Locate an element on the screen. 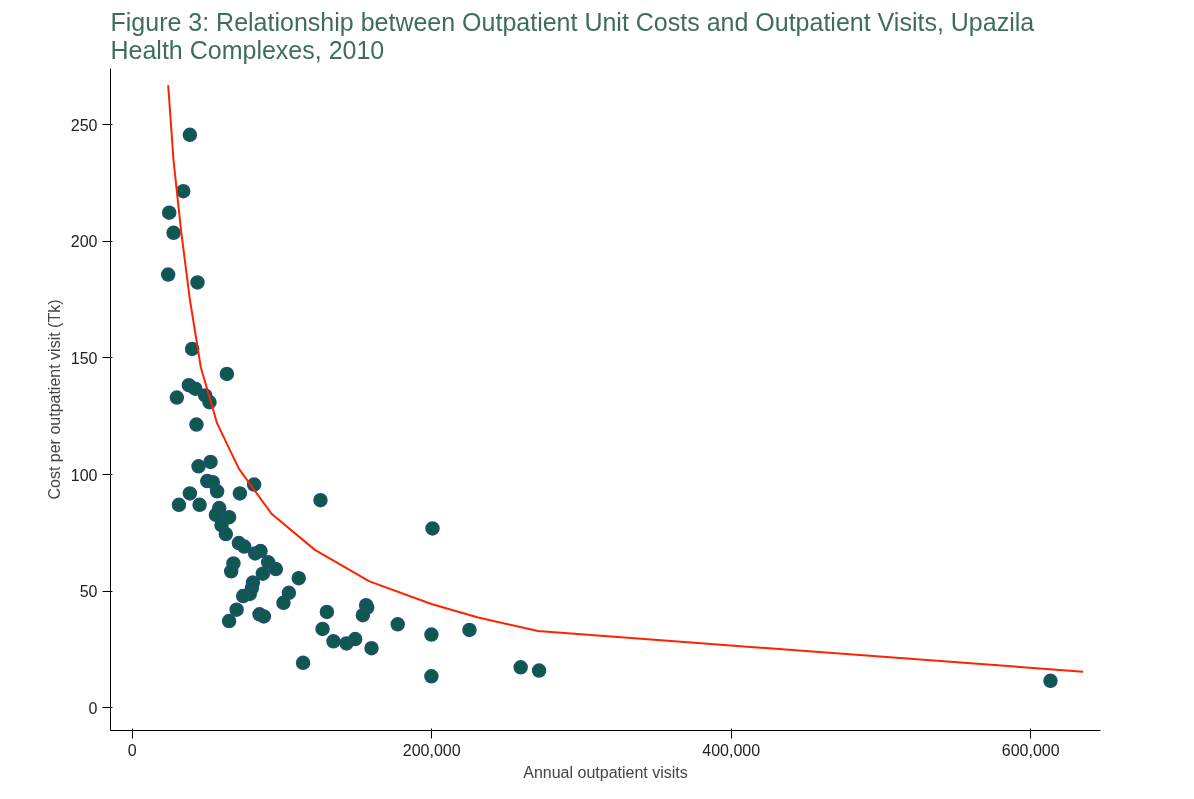  y-tick-label: 150 is located at coordinates (84, 358).